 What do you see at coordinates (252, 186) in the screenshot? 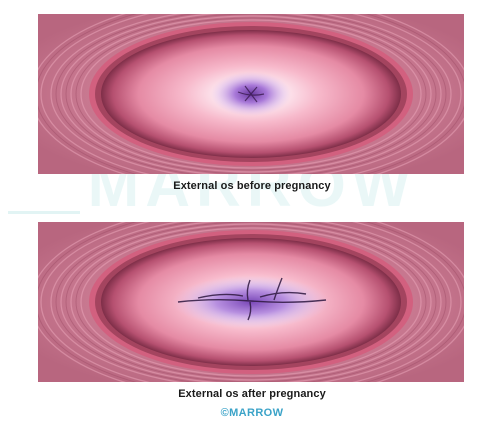
I see `caption-before-pregnancy: External os before pregnancy` at bounding box center [252, 186].